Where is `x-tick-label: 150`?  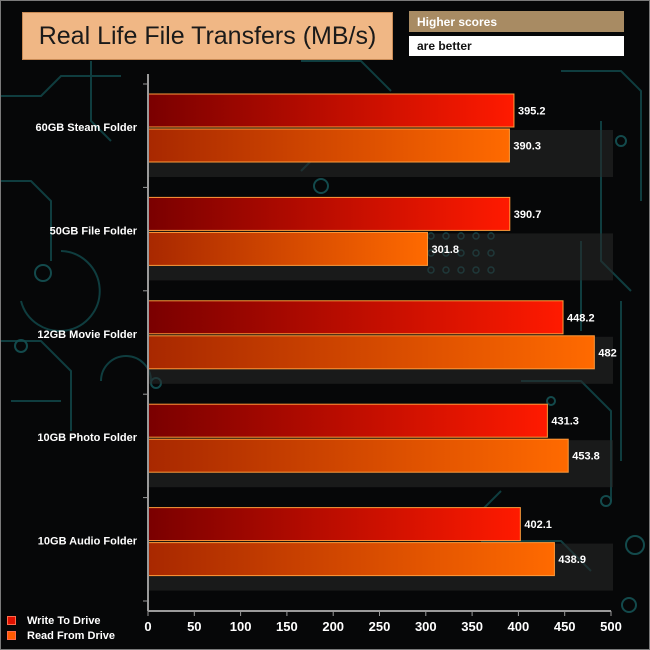
x-tick-label: 150 is located at coordinates (287, 626).